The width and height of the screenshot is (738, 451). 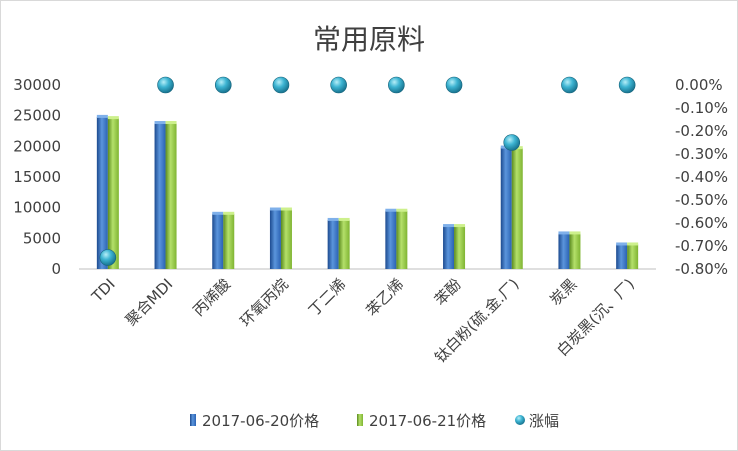 What do you see at coordinates (369, 39) in the screenshot?
I see `chart-title: 常用原料` at bounding box center [369, 39].